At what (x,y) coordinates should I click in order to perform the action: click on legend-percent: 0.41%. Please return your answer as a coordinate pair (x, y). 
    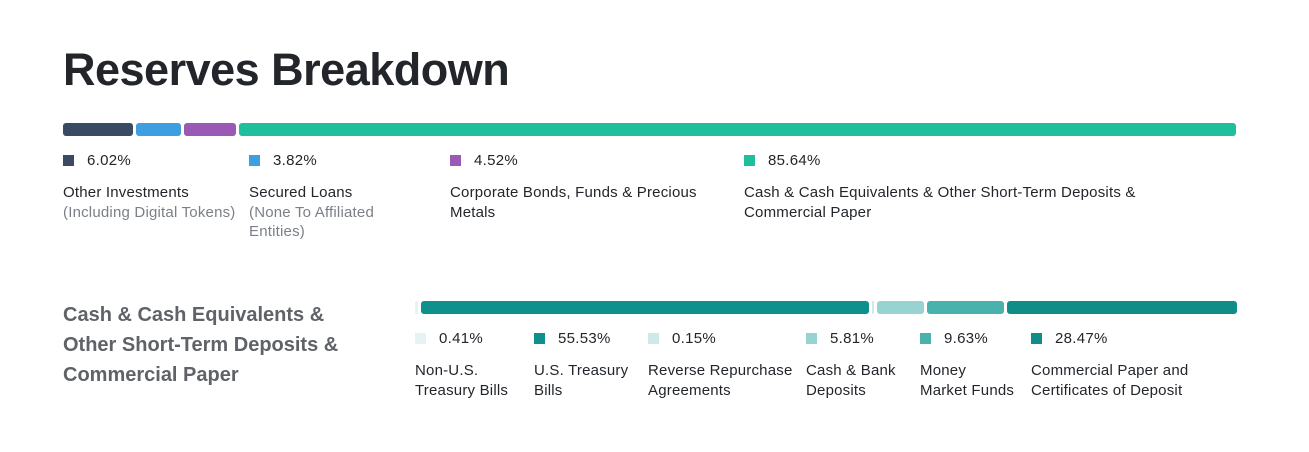
    Looking at the image, I should click on (461, 338).